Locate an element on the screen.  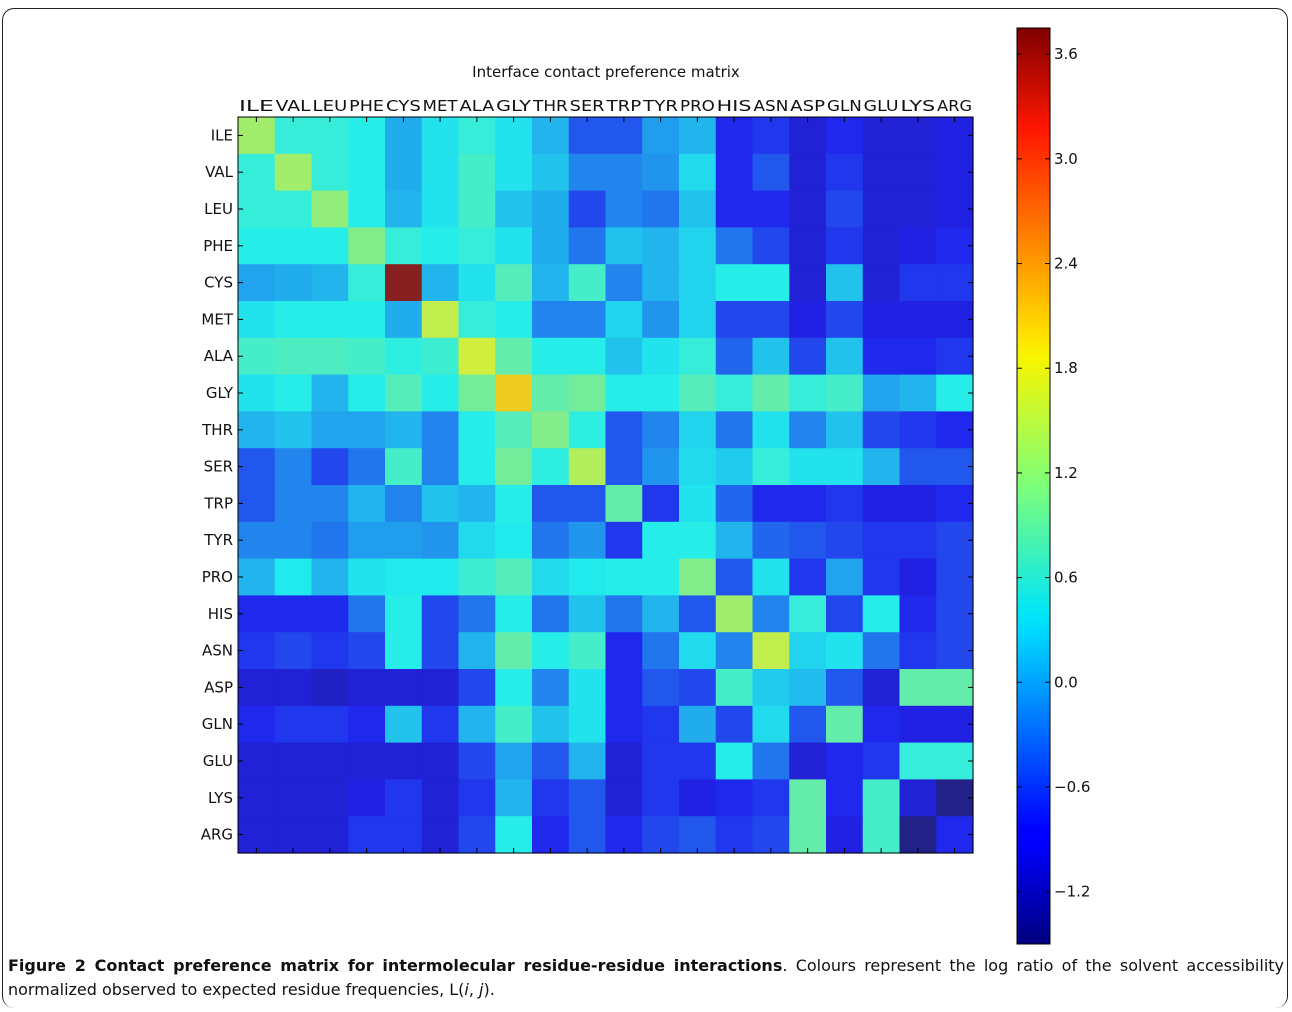
heatmap-cell-met-trp is located at coordinates (624, 320).